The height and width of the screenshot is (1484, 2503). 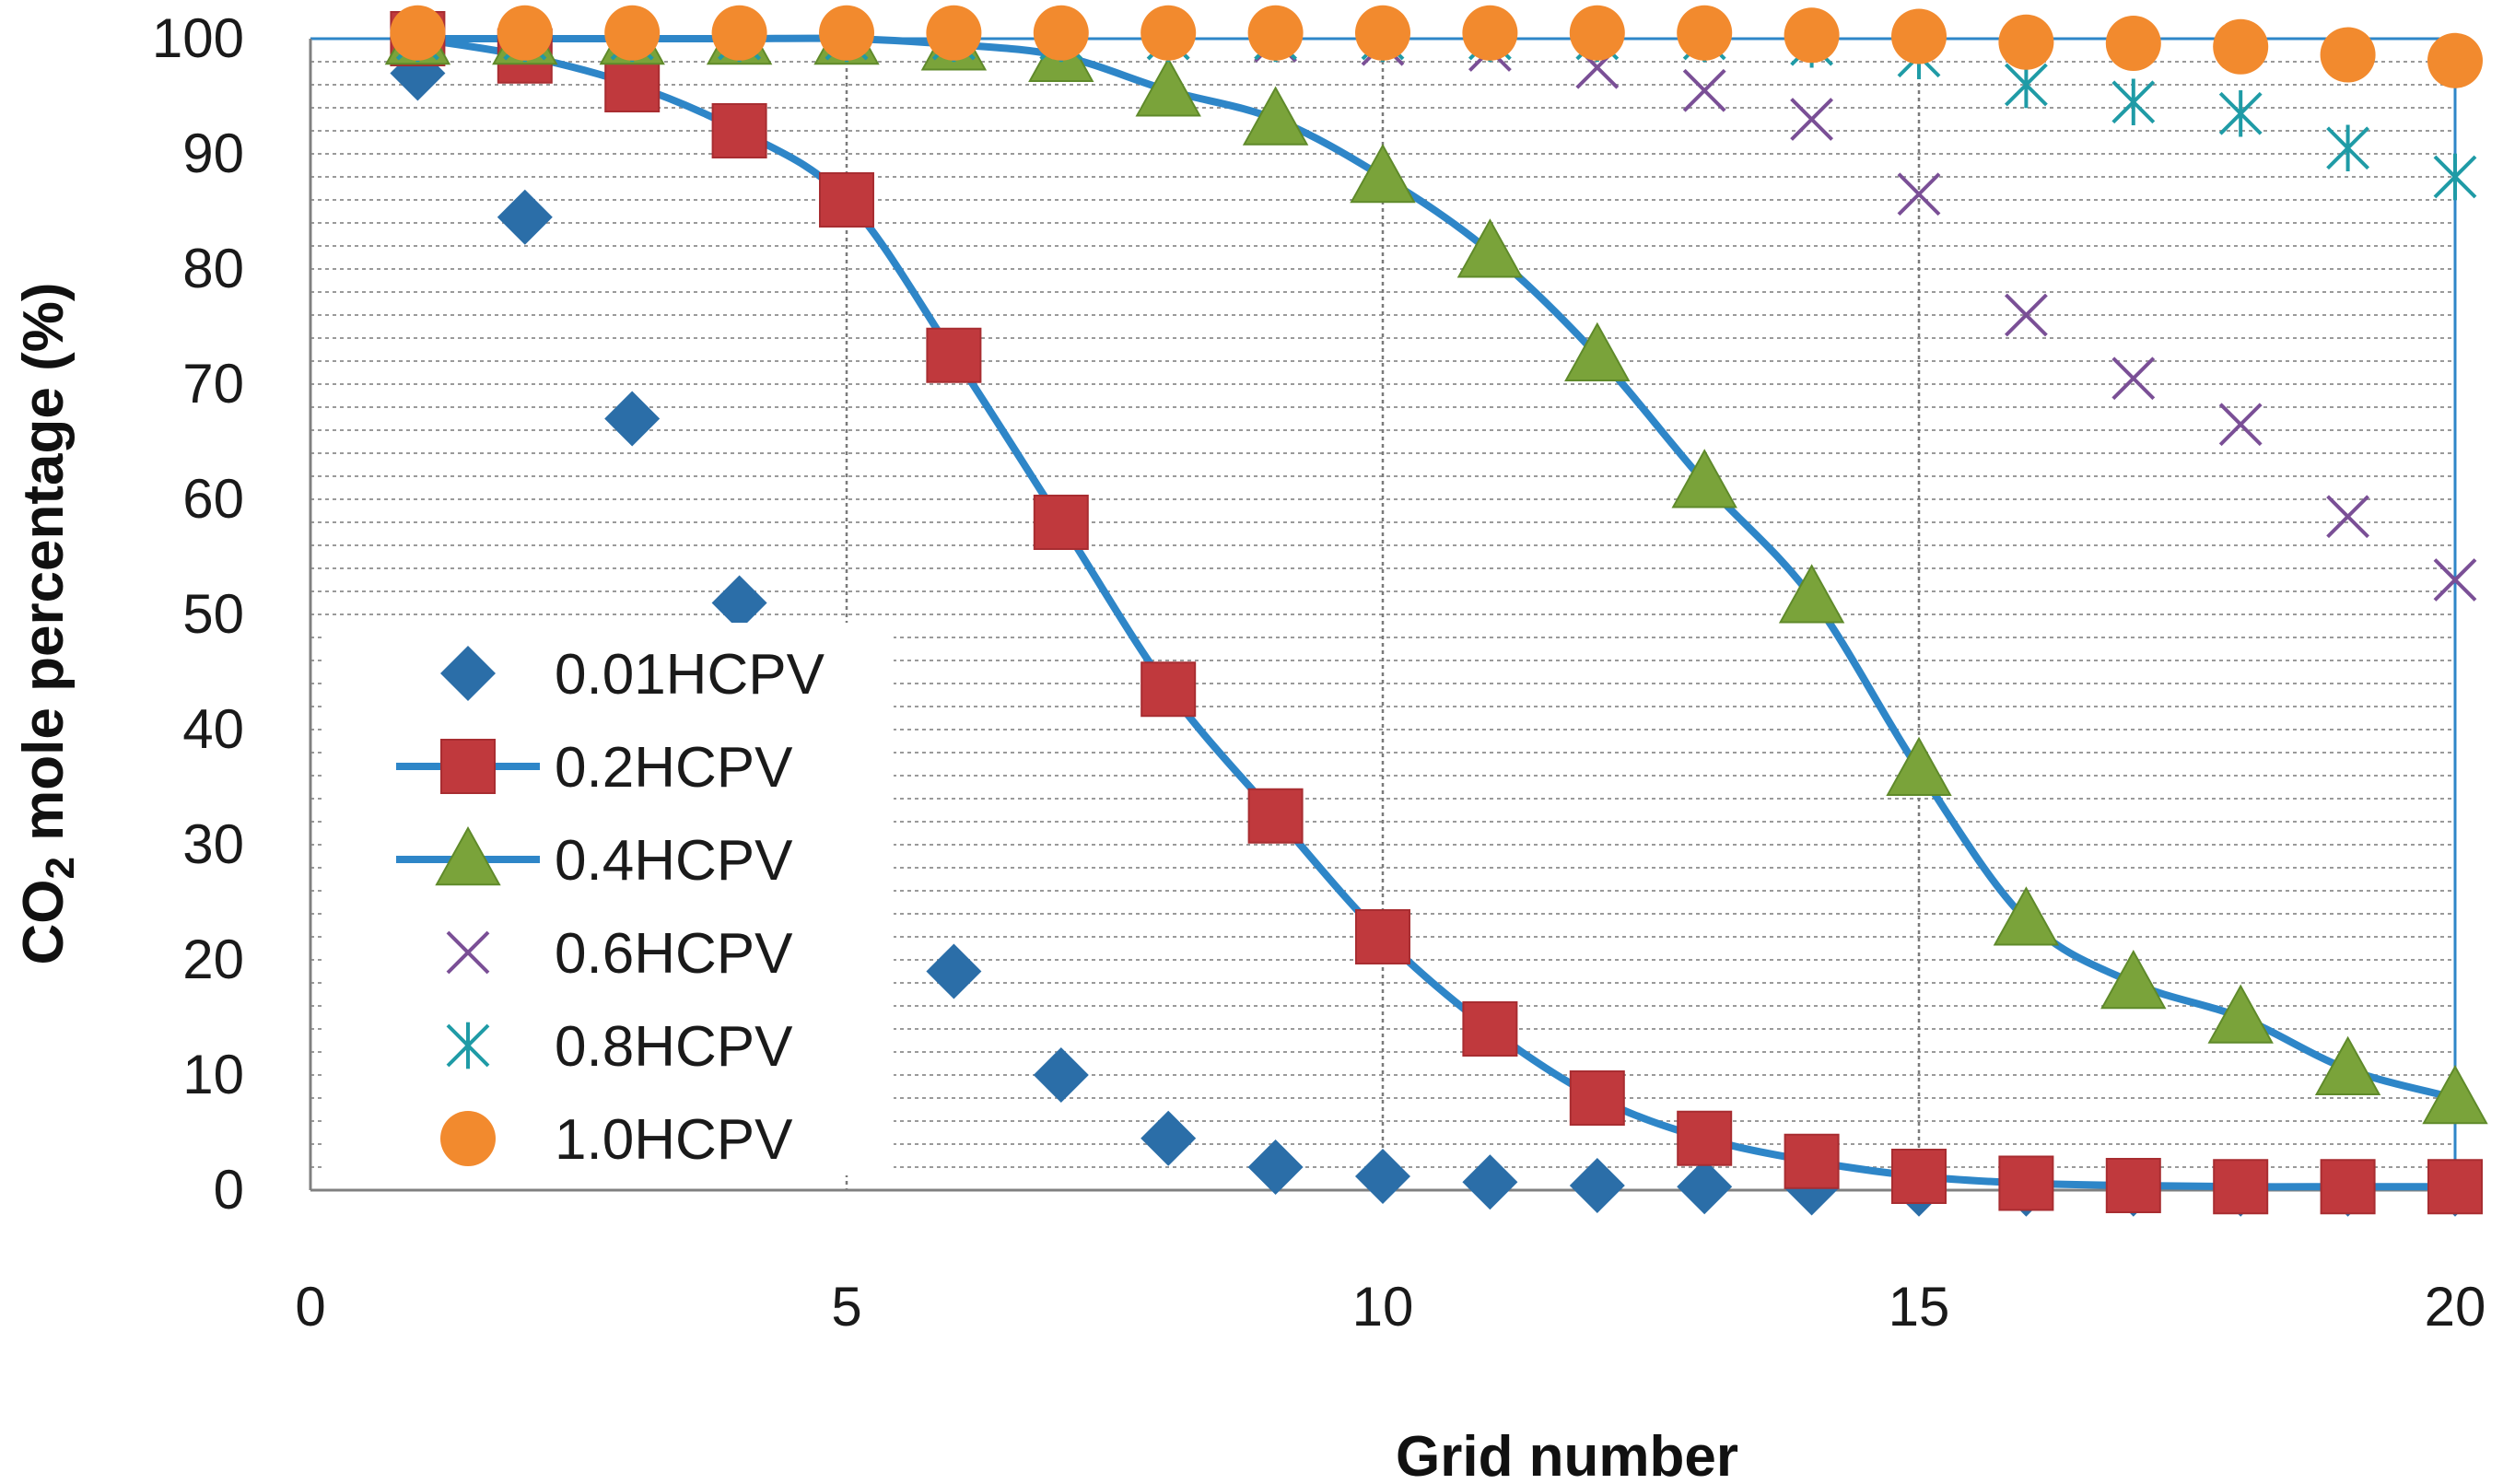 What do you see at coordinates (310, 1307) in the screenshot?
I see `x-tick-label: 0` at bounding box center [310, 1307].